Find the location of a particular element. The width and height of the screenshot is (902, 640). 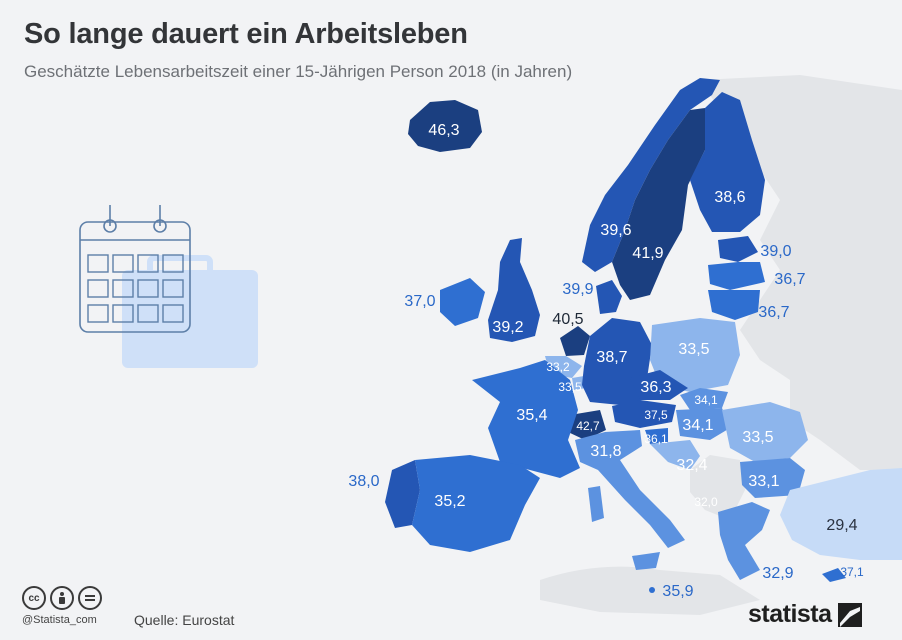

country-cyprus is located at coordinates (834, 575).